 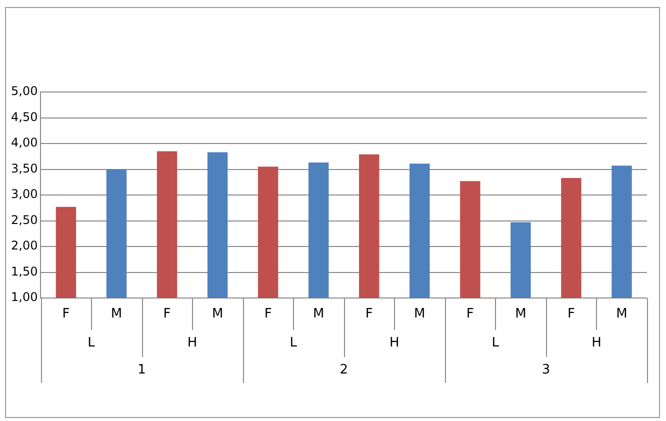 I want to click on y-tick-label: 1,50, so click(x=24, y=271).